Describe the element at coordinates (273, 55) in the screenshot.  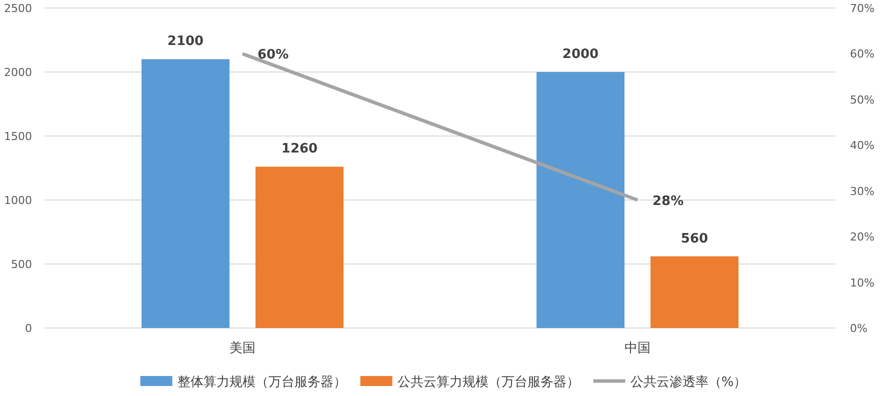
I see `data-label: 60%` at that location.